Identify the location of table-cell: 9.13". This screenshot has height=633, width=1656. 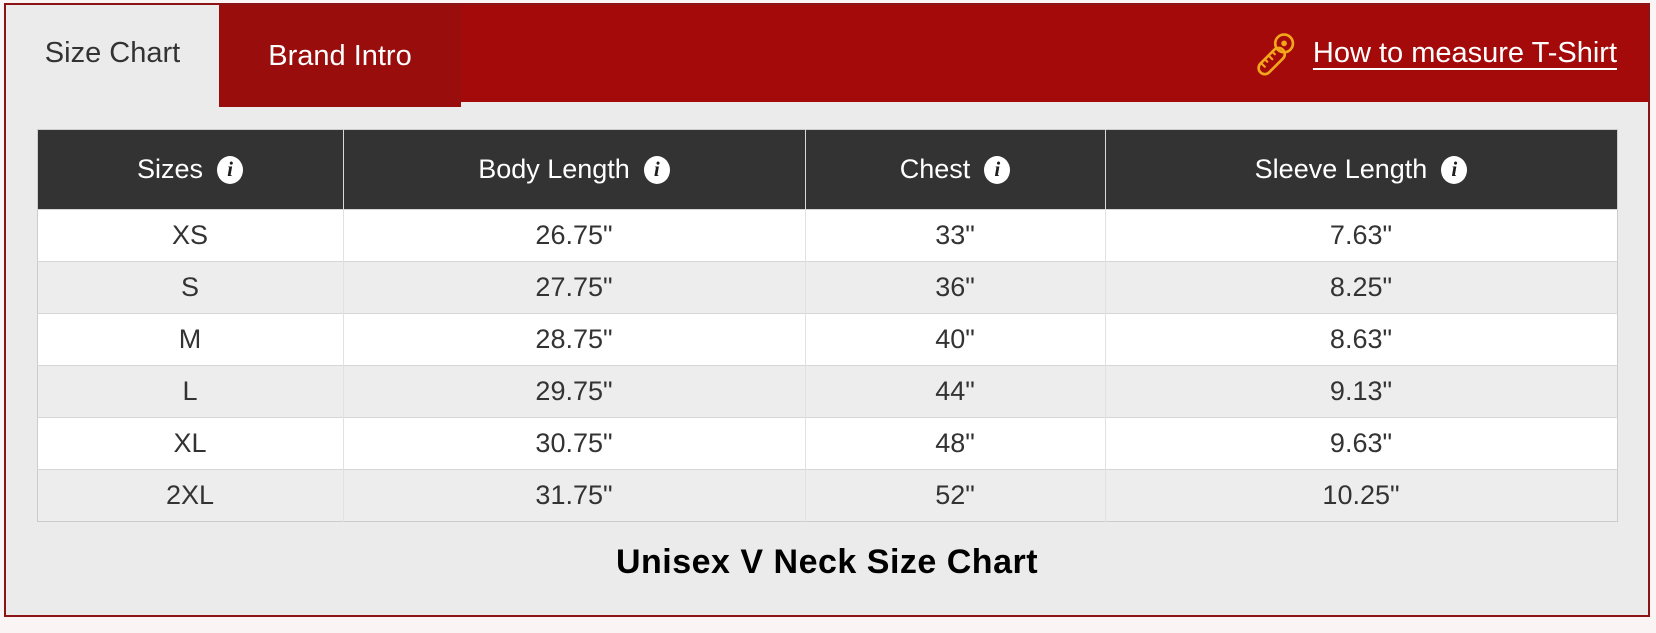
(1361, 391).